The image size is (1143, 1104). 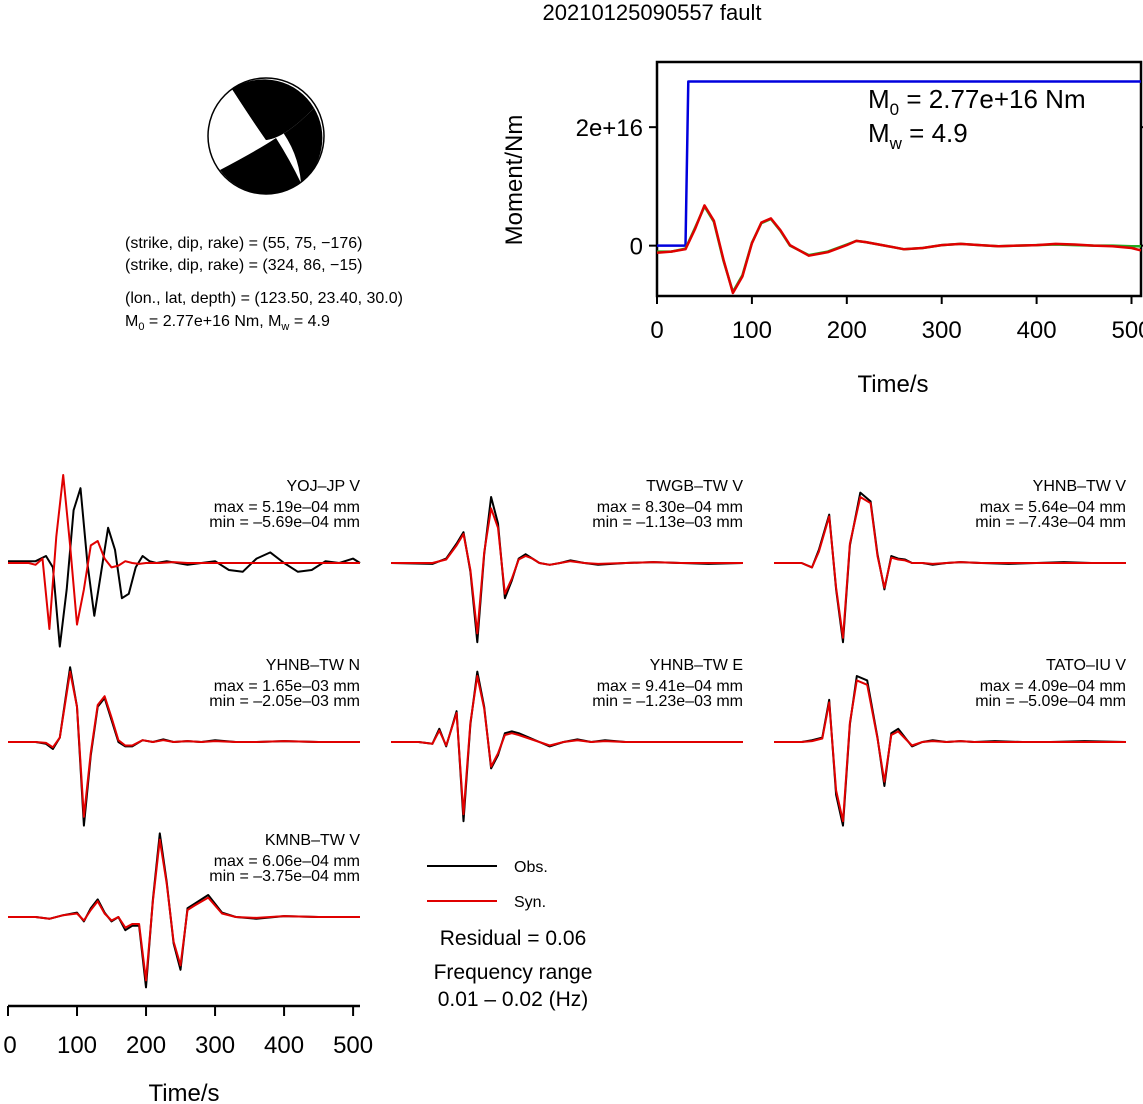 I want to click on focal-mw-value: 4.9, so click(x=319, y=321).